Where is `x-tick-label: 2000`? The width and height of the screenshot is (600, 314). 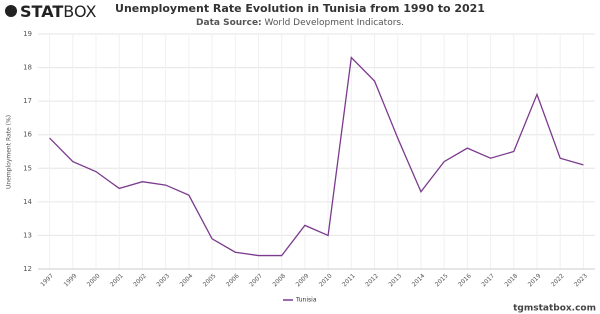
x-tick-label: 2000 is located at coordinates (94, 280).